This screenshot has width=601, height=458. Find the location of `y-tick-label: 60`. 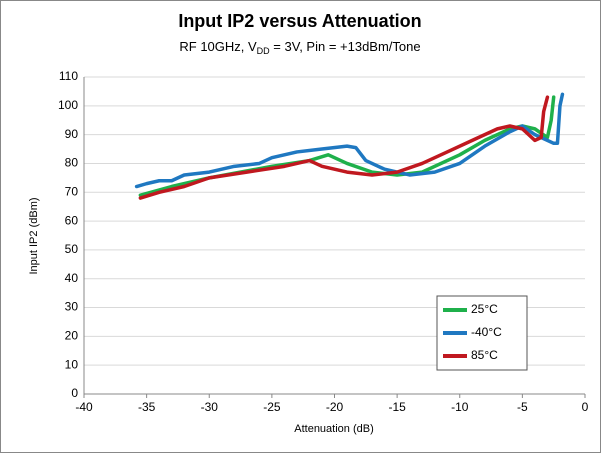

y-tick-label: 60 is located at coordinates (72, 220).